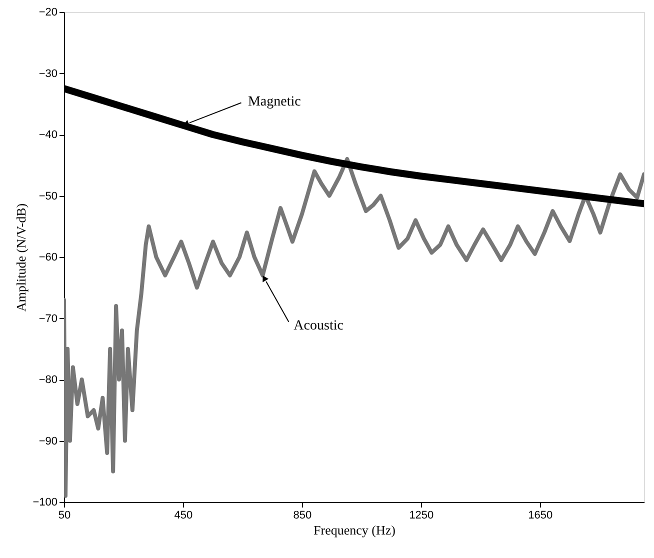 The width and height of the screenshot is (654, 558). Describe the element at coordinates (355, 530) in the screenshot. I see `x-axis-title: Frequency (Hz)` at that location.